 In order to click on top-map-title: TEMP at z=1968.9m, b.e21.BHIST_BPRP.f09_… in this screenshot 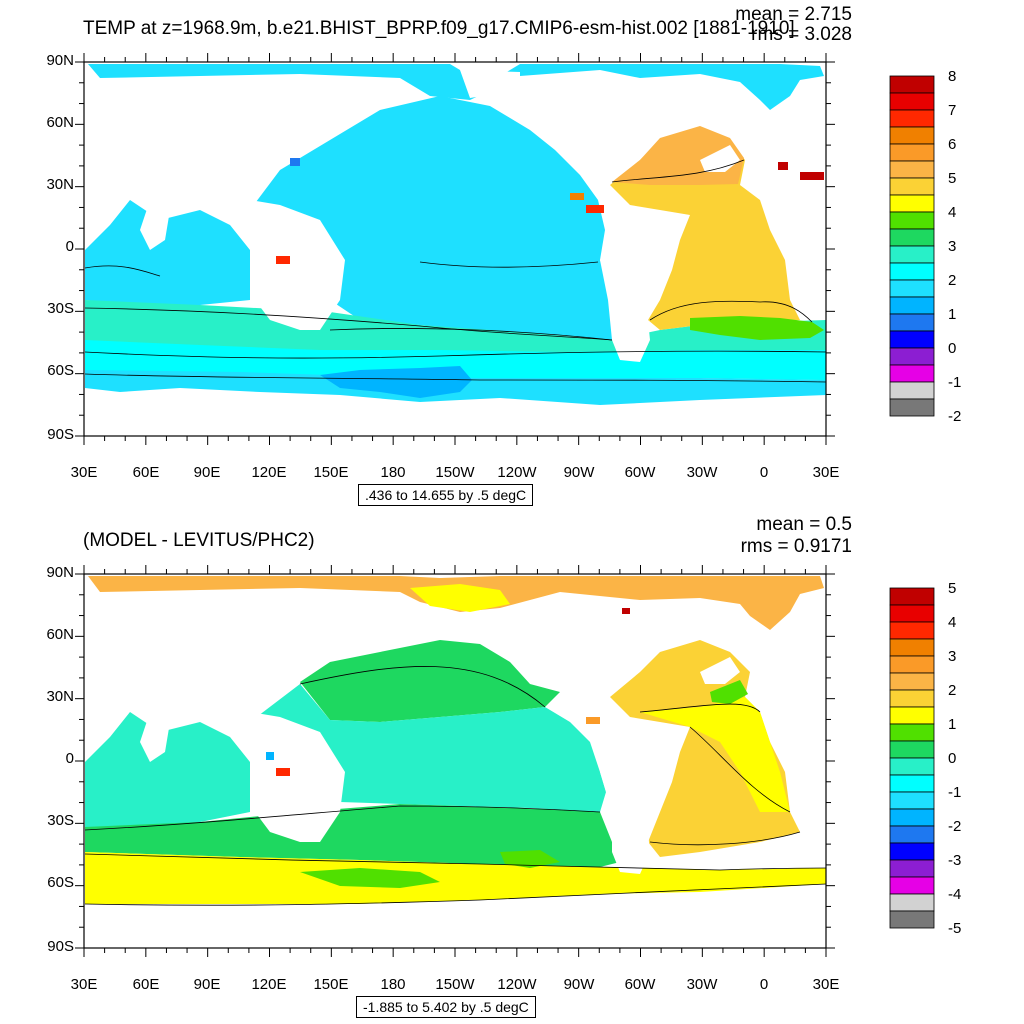, I will do `click(439, 28)`.